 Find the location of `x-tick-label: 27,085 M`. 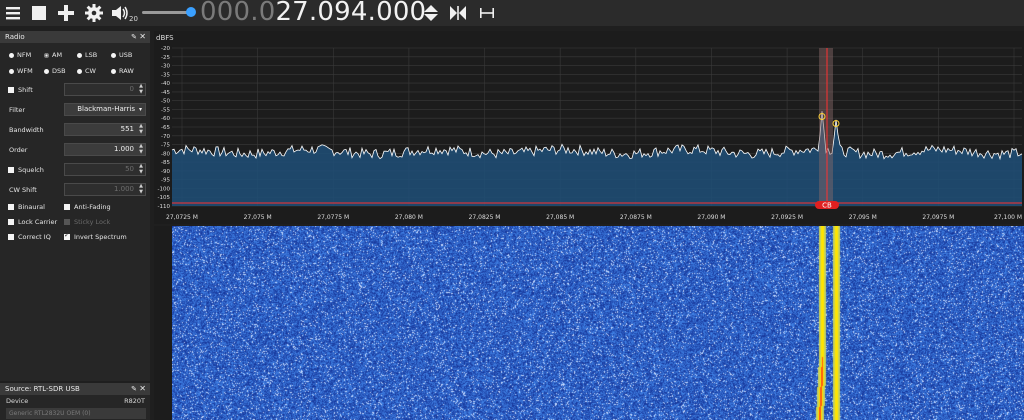

x-tick-label: 27,085 M is located at coordinates (560, 217).